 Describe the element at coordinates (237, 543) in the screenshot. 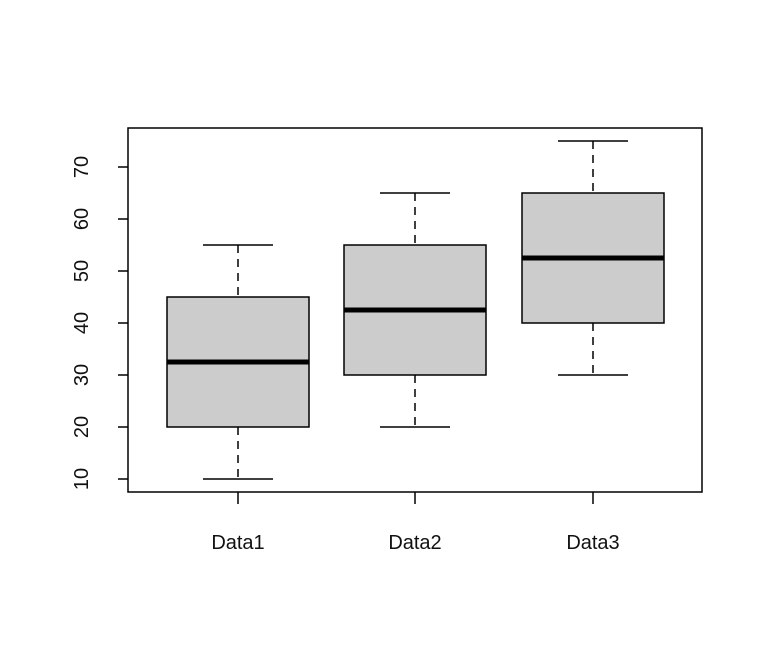

I see `x-tick-label: Data1` at that location.